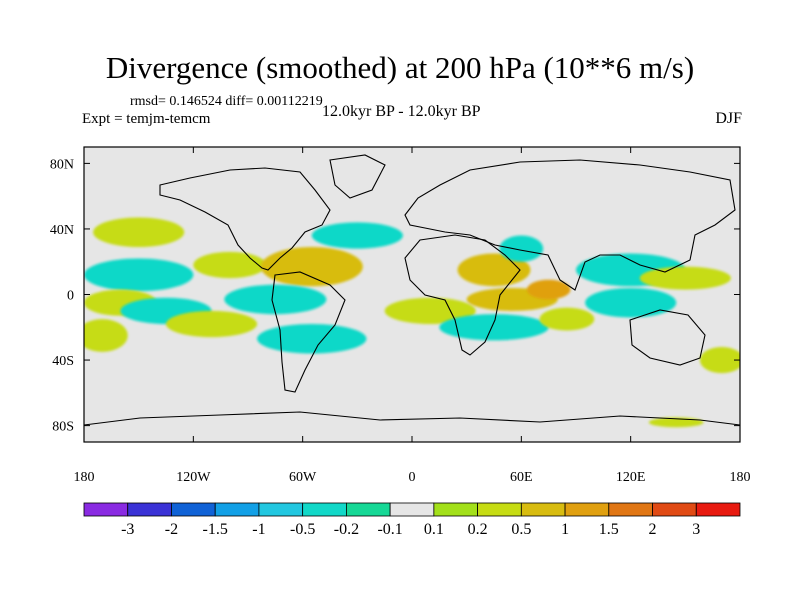 This screenshot has height=600, width=800. I want to click on x-tick-label-5: 120E, so click(631, 477).